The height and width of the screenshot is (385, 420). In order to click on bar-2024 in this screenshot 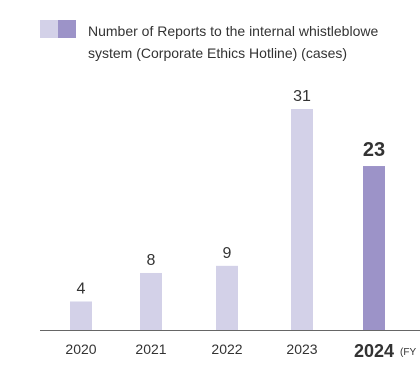, I will do `click(374, 248)`.